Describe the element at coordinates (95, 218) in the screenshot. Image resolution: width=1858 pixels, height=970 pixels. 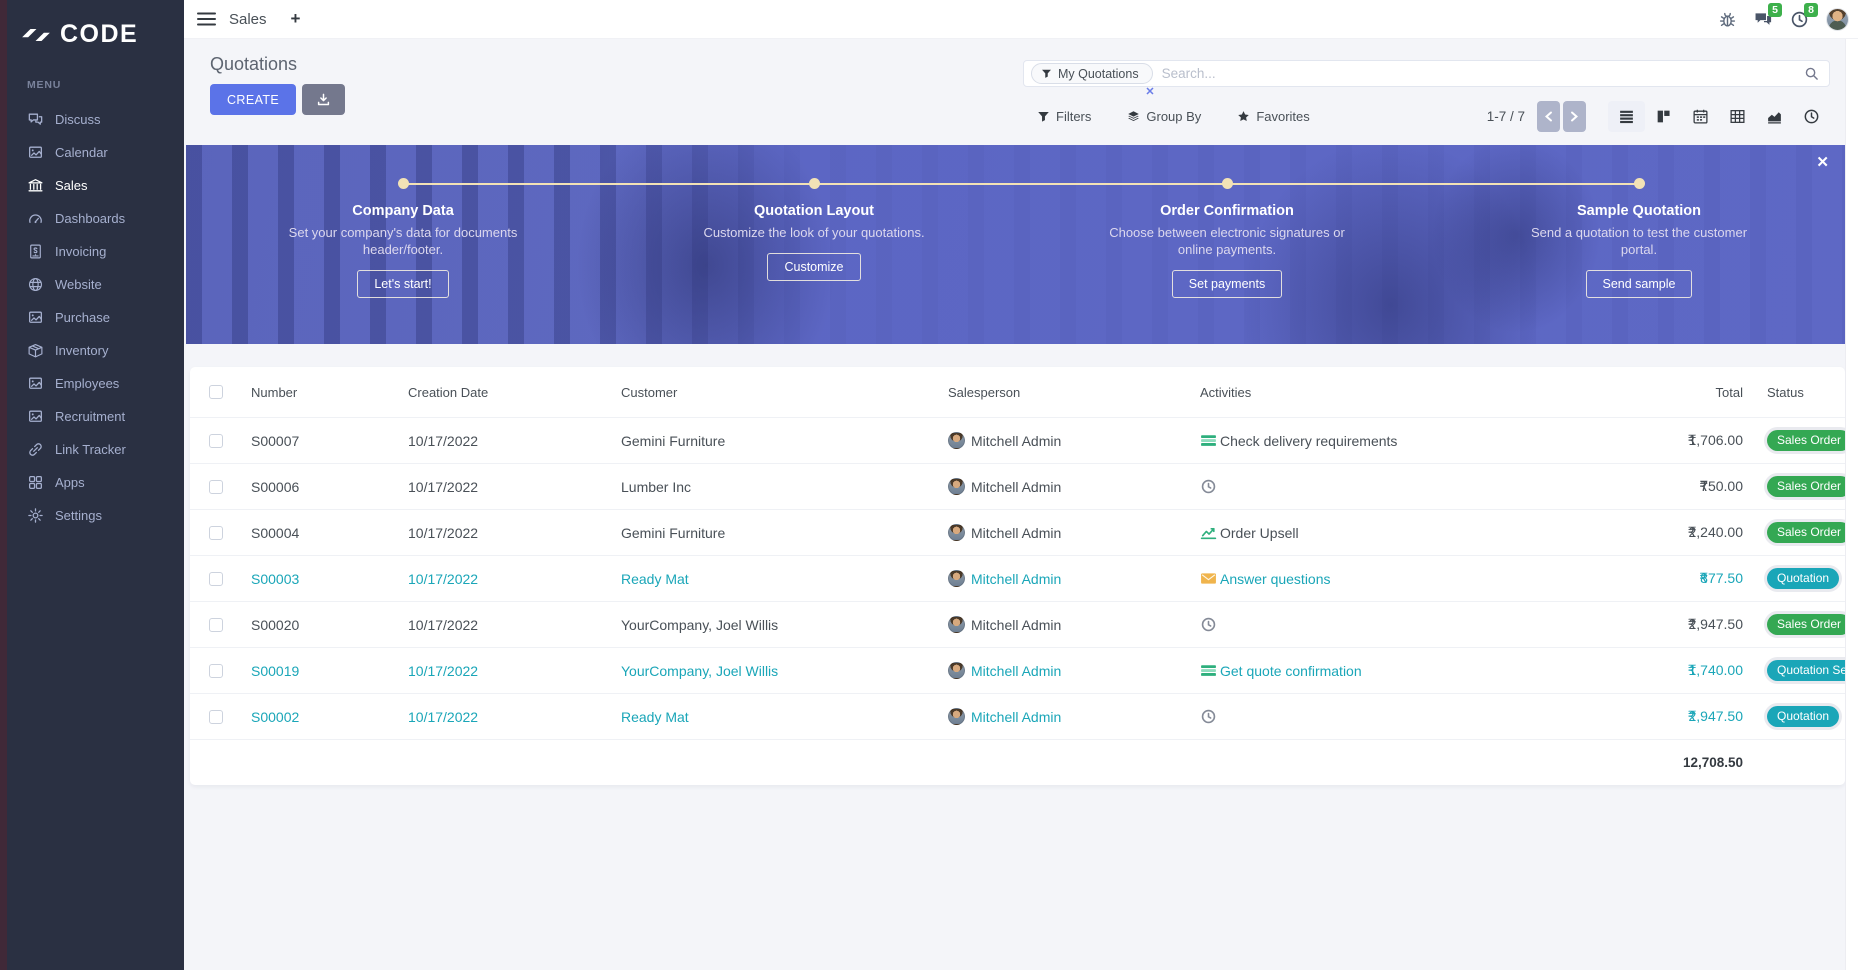
I see `sidebar-item-dashboards: Dashboards` at that location.